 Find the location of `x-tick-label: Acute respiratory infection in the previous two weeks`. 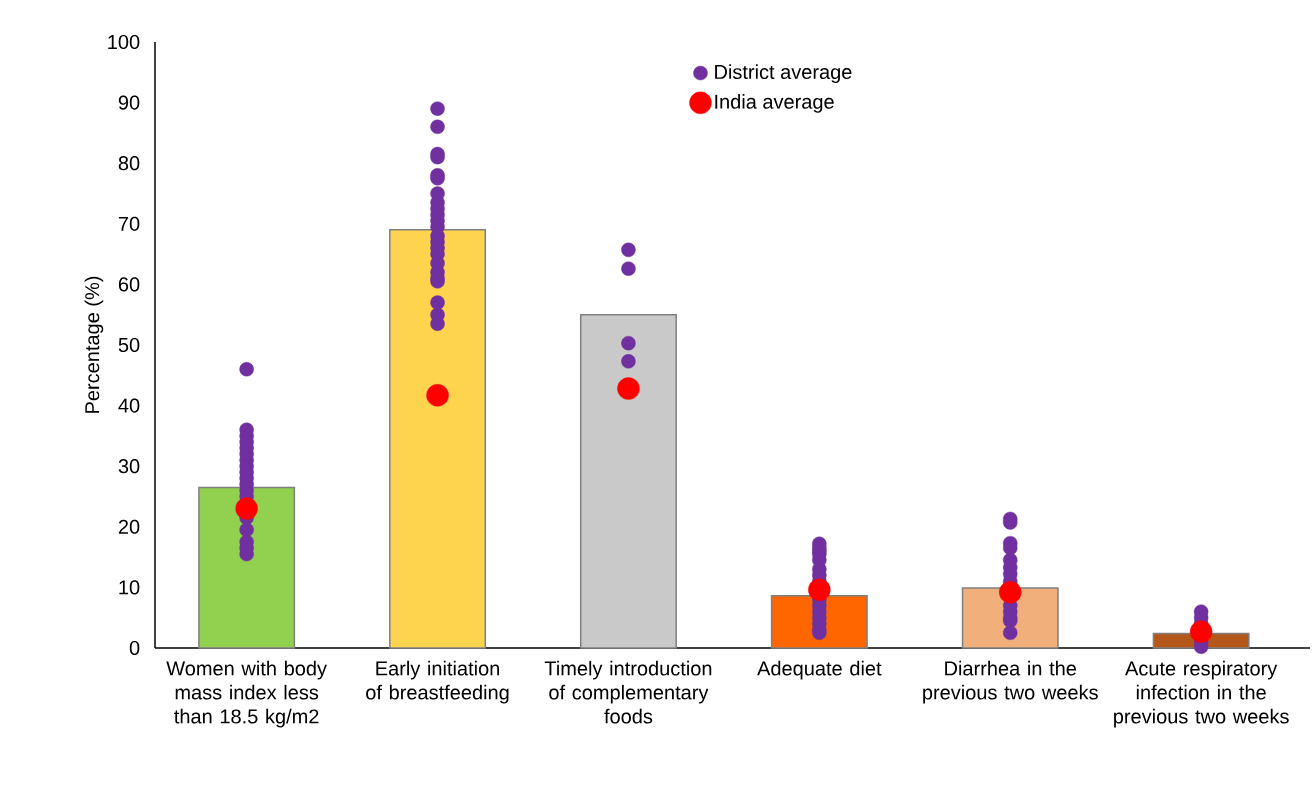

x-tick-label: Acute respiratory infection in the previous two weeks is located at coordinates (1201, 694).